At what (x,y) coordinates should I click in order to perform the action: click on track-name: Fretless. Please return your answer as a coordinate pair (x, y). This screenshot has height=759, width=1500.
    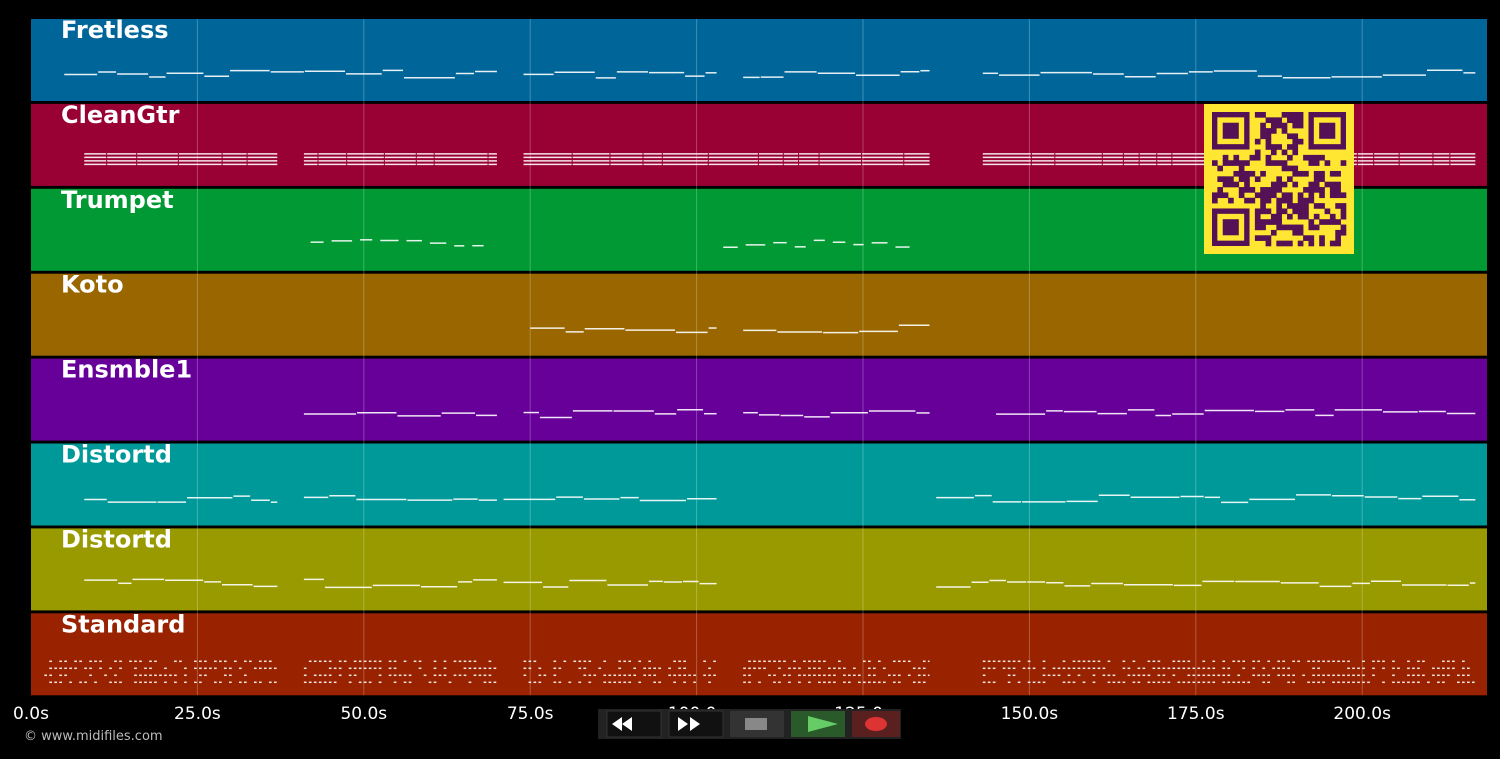
    Looking at the image, I should click on (115, 30).